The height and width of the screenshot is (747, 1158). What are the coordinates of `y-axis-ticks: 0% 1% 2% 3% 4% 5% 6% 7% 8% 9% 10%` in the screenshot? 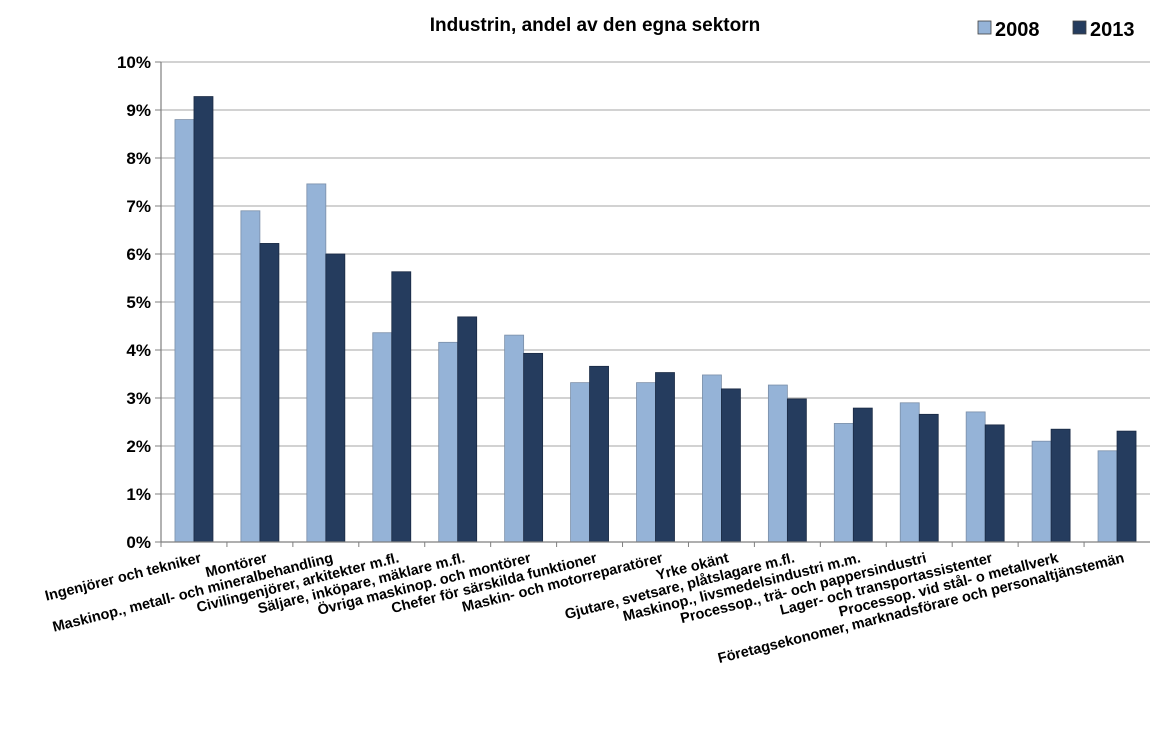 It's located at (139, 302).